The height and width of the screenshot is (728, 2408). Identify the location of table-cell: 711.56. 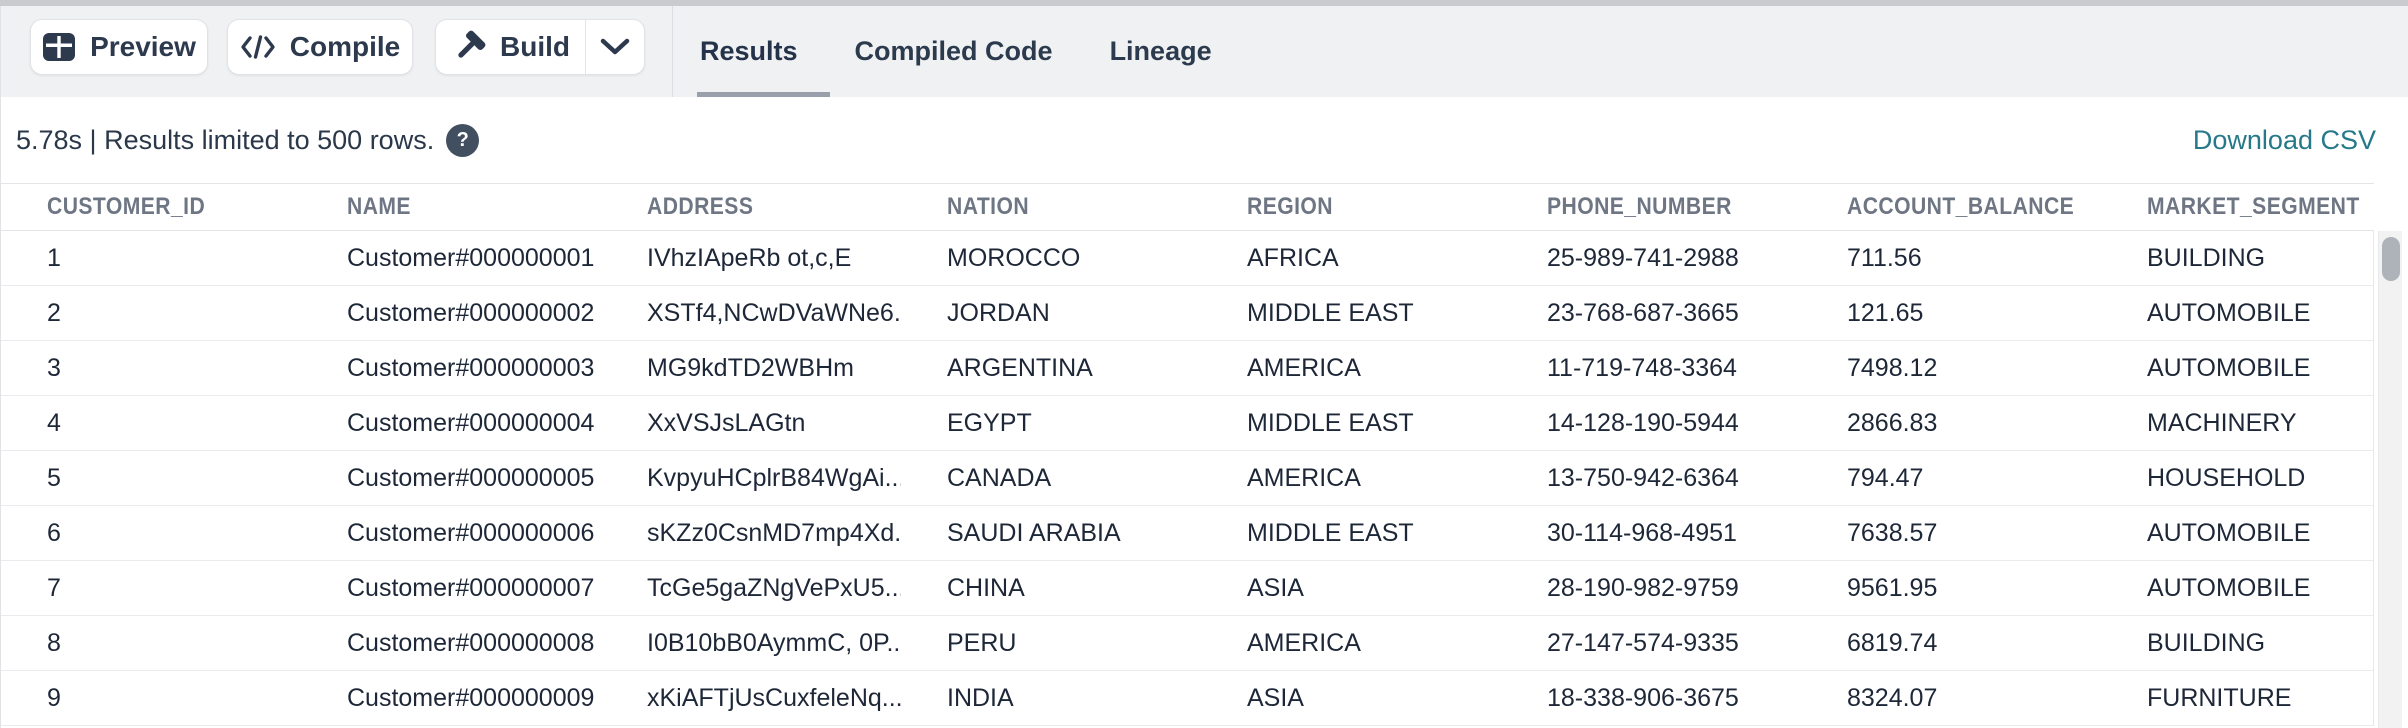
(1884, 257).